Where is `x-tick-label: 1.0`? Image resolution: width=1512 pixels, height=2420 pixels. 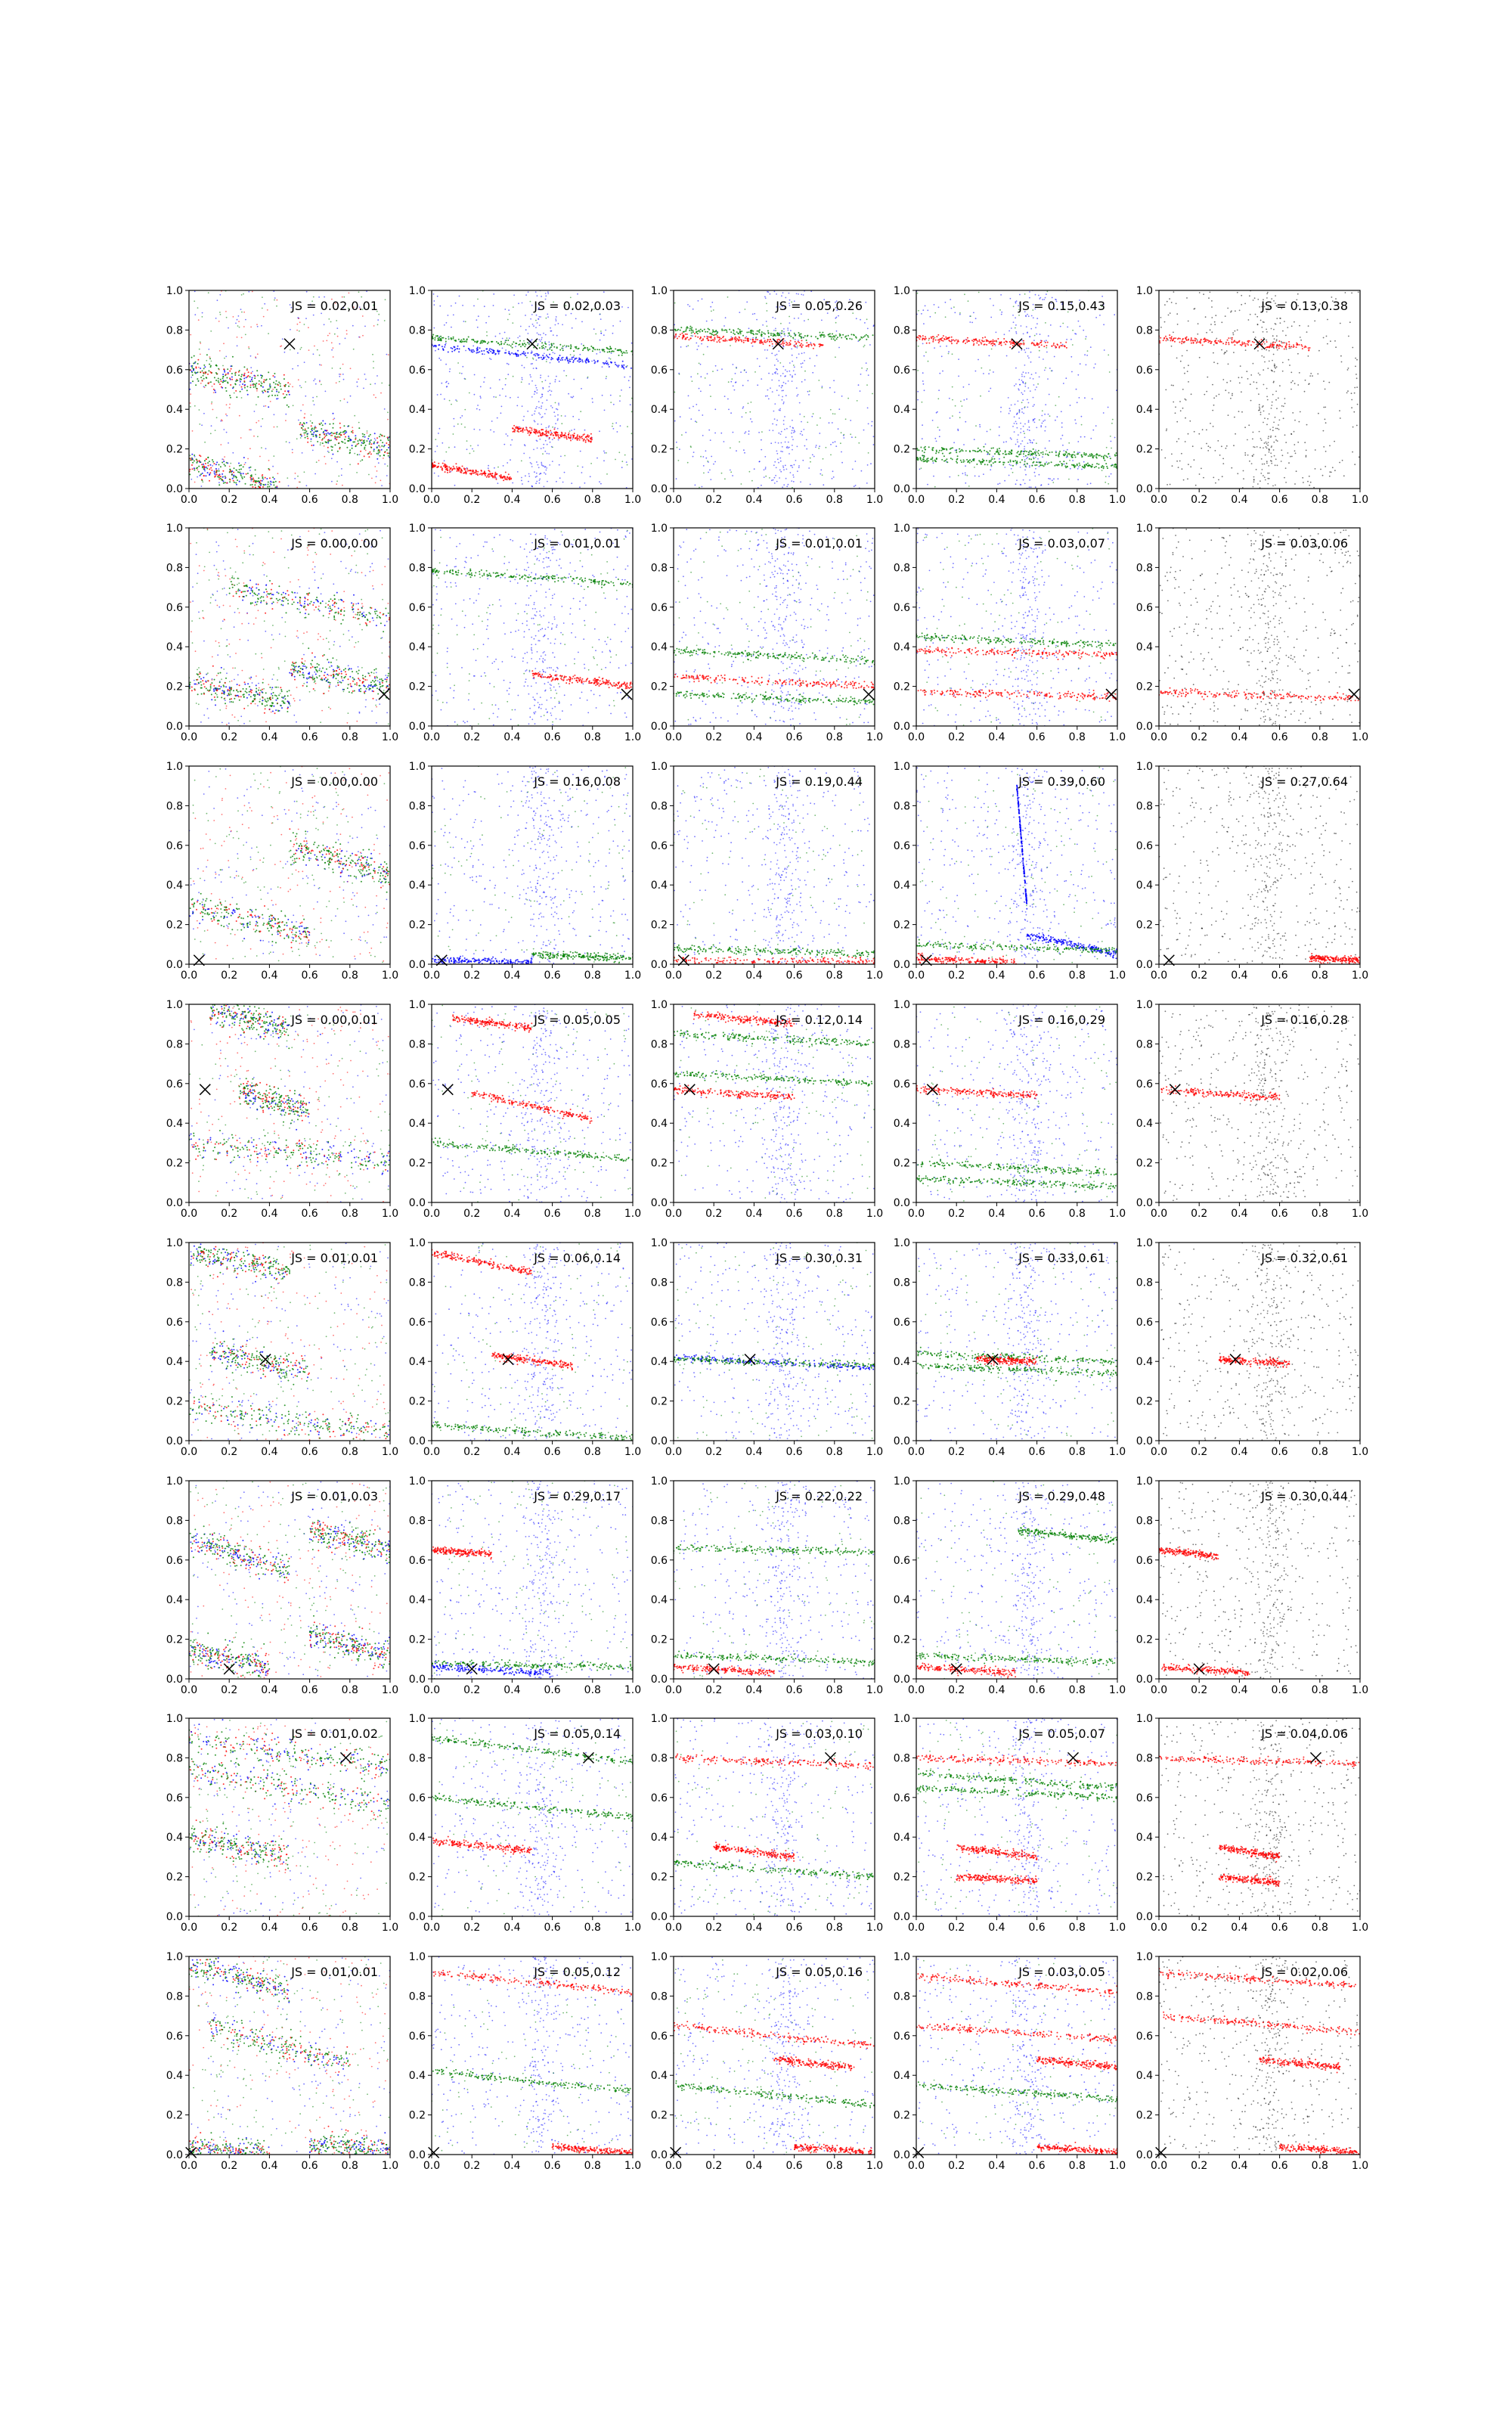
x-tick-label: 1.0 is located at coordinates (390, 500).